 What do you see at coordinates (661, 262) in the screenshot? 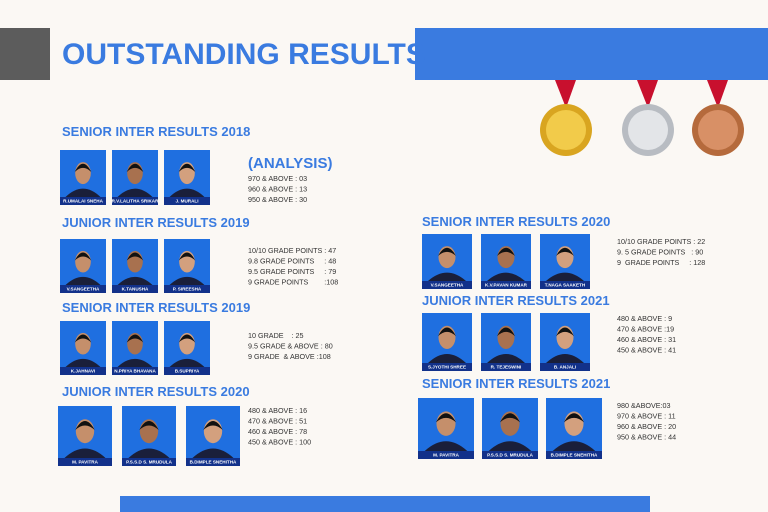
I see `stat-line: 9 GRADE POINTS : 128` at bounding box center [661, 262].